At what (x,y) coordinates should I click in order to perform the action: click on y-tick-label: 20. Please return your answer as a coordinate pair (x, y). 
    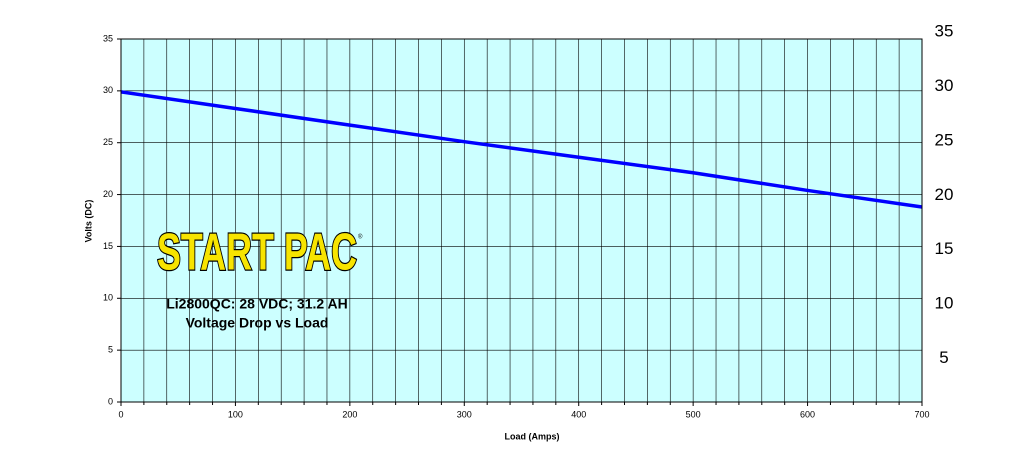
    Looking at the image, I should click on (108, 194).